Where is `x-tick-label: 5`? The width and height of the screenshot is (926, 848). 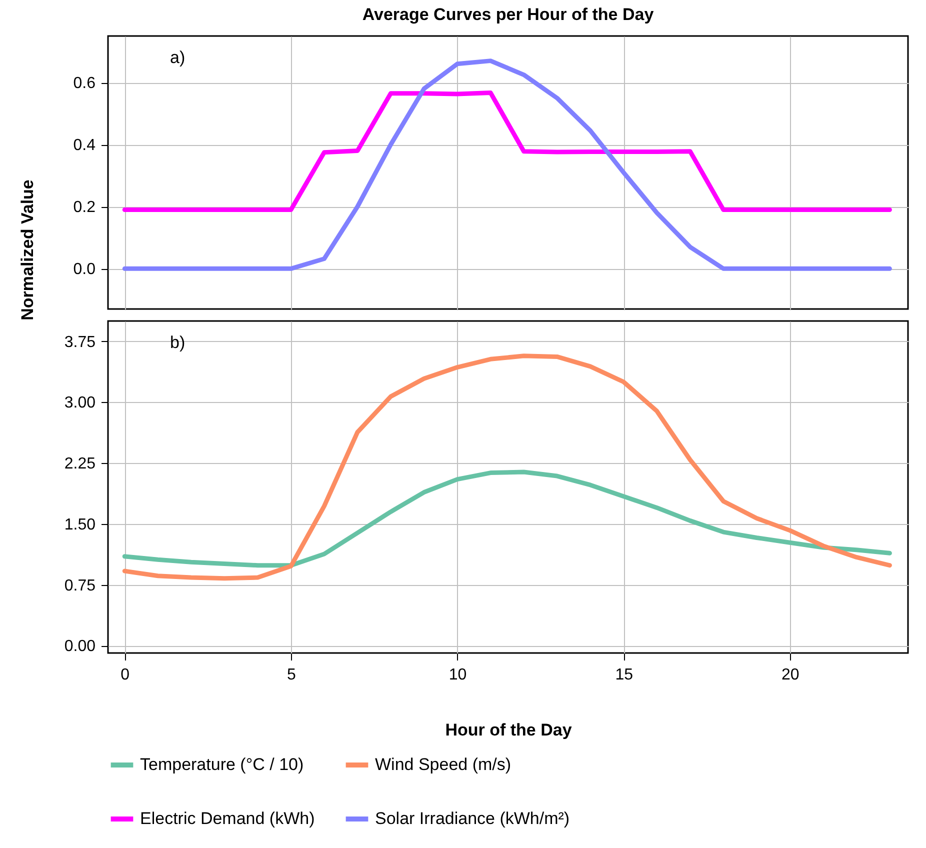
x-tick-label: 5 is located at coordinates (291, 675).